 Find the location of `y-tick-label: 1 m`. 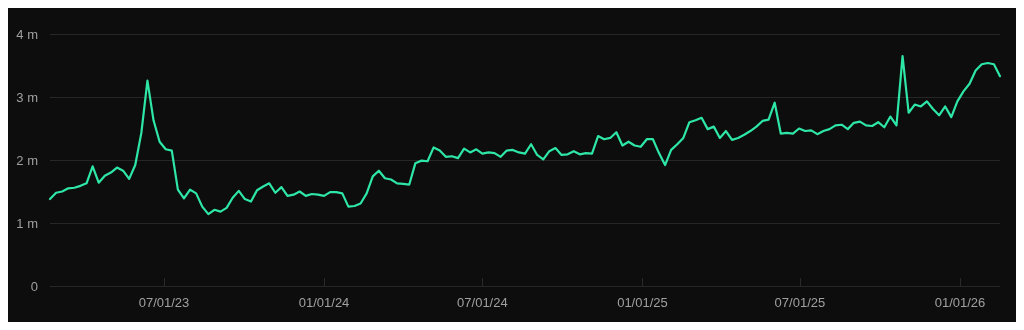

y-tick-label: 1 m is located at coordinates (27, 223).